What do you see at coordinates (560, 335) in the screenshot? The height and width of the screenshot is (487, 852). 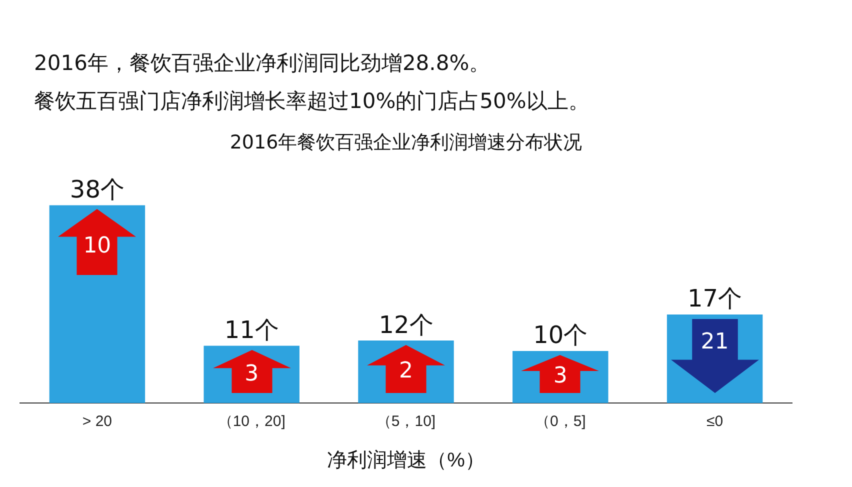 I see `data-label: 10个` at bounding box center [560, 335].